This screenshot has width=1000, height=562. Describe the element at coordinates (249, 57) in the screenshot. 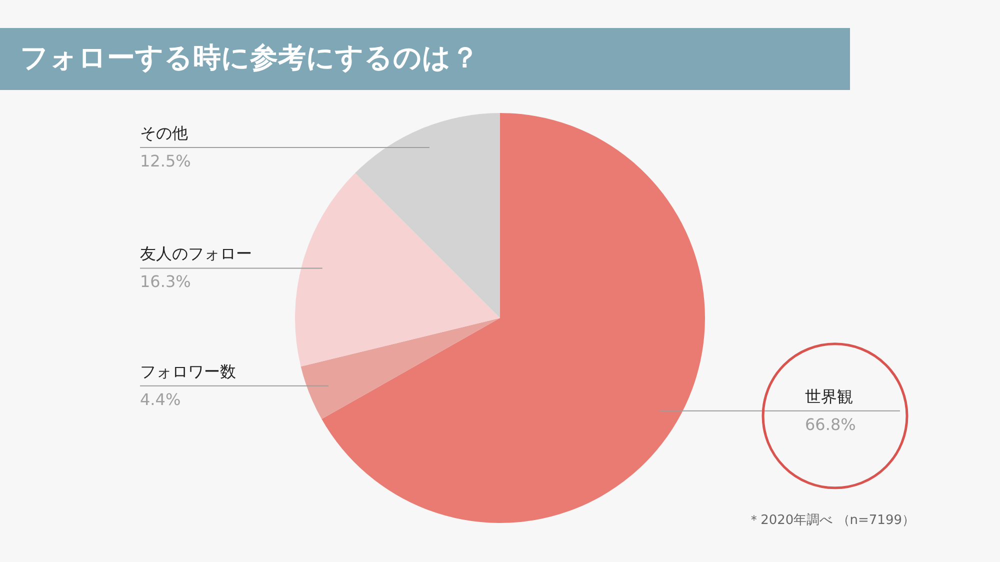

I see `chart-title: フォローする時に参考にするのは？` at that location.